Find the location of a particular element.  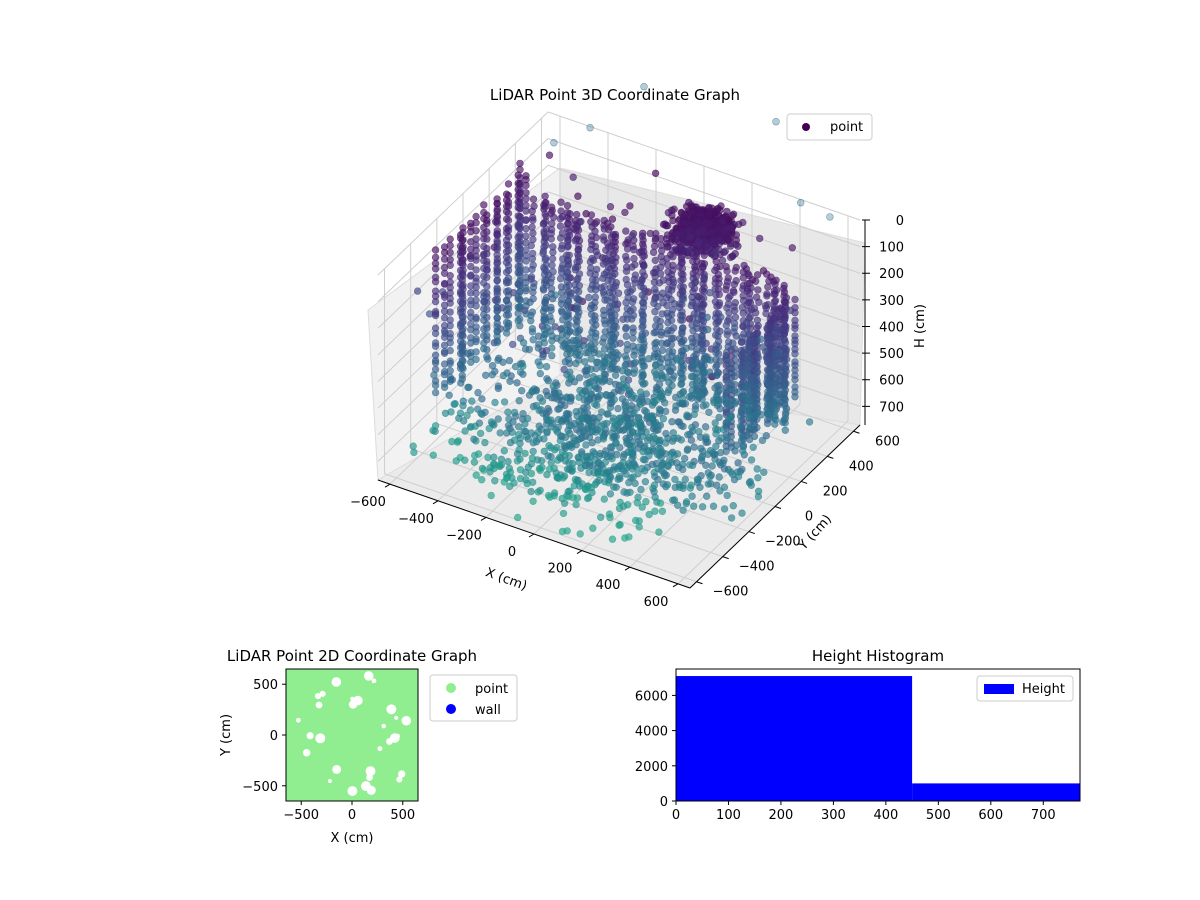

histogram-bars is located at coordinates (878, 738).